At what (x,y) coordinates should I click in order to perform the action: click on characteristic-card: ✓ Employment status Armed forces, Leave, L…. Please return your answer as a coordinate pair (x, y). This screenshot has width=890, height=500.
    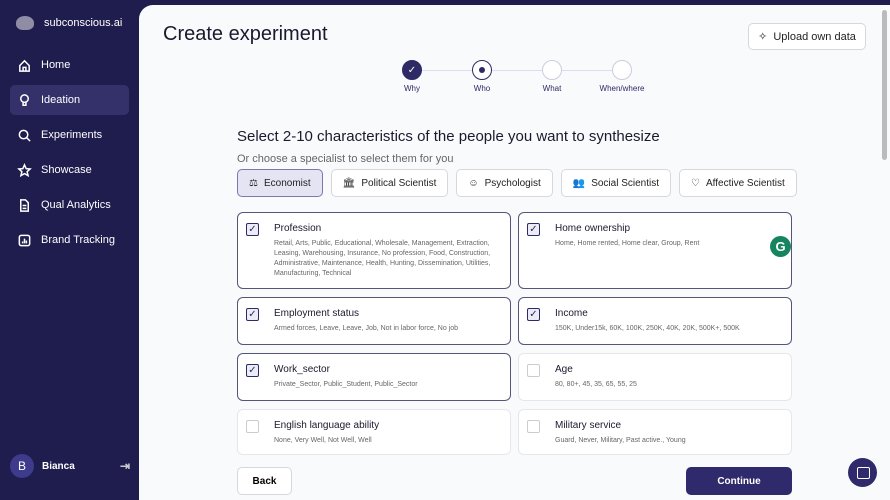
    Looking at the image, I should click on (374, 321).